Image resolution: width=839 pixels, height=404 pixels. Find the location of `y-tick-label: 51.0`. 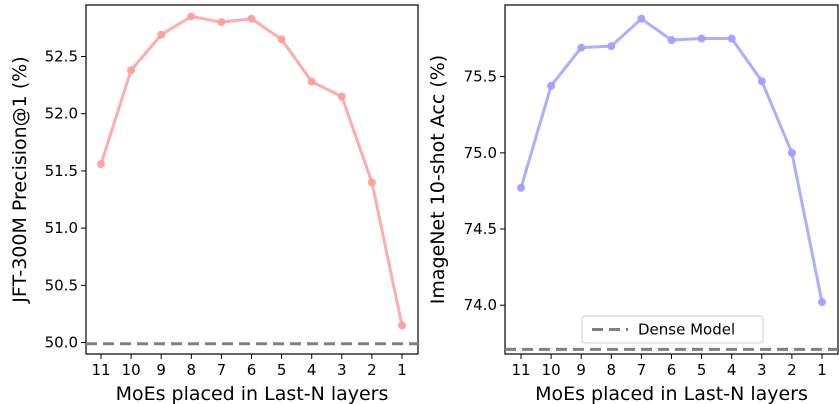

y-tick-label: 51.0 is located at coordinates (61, 228).